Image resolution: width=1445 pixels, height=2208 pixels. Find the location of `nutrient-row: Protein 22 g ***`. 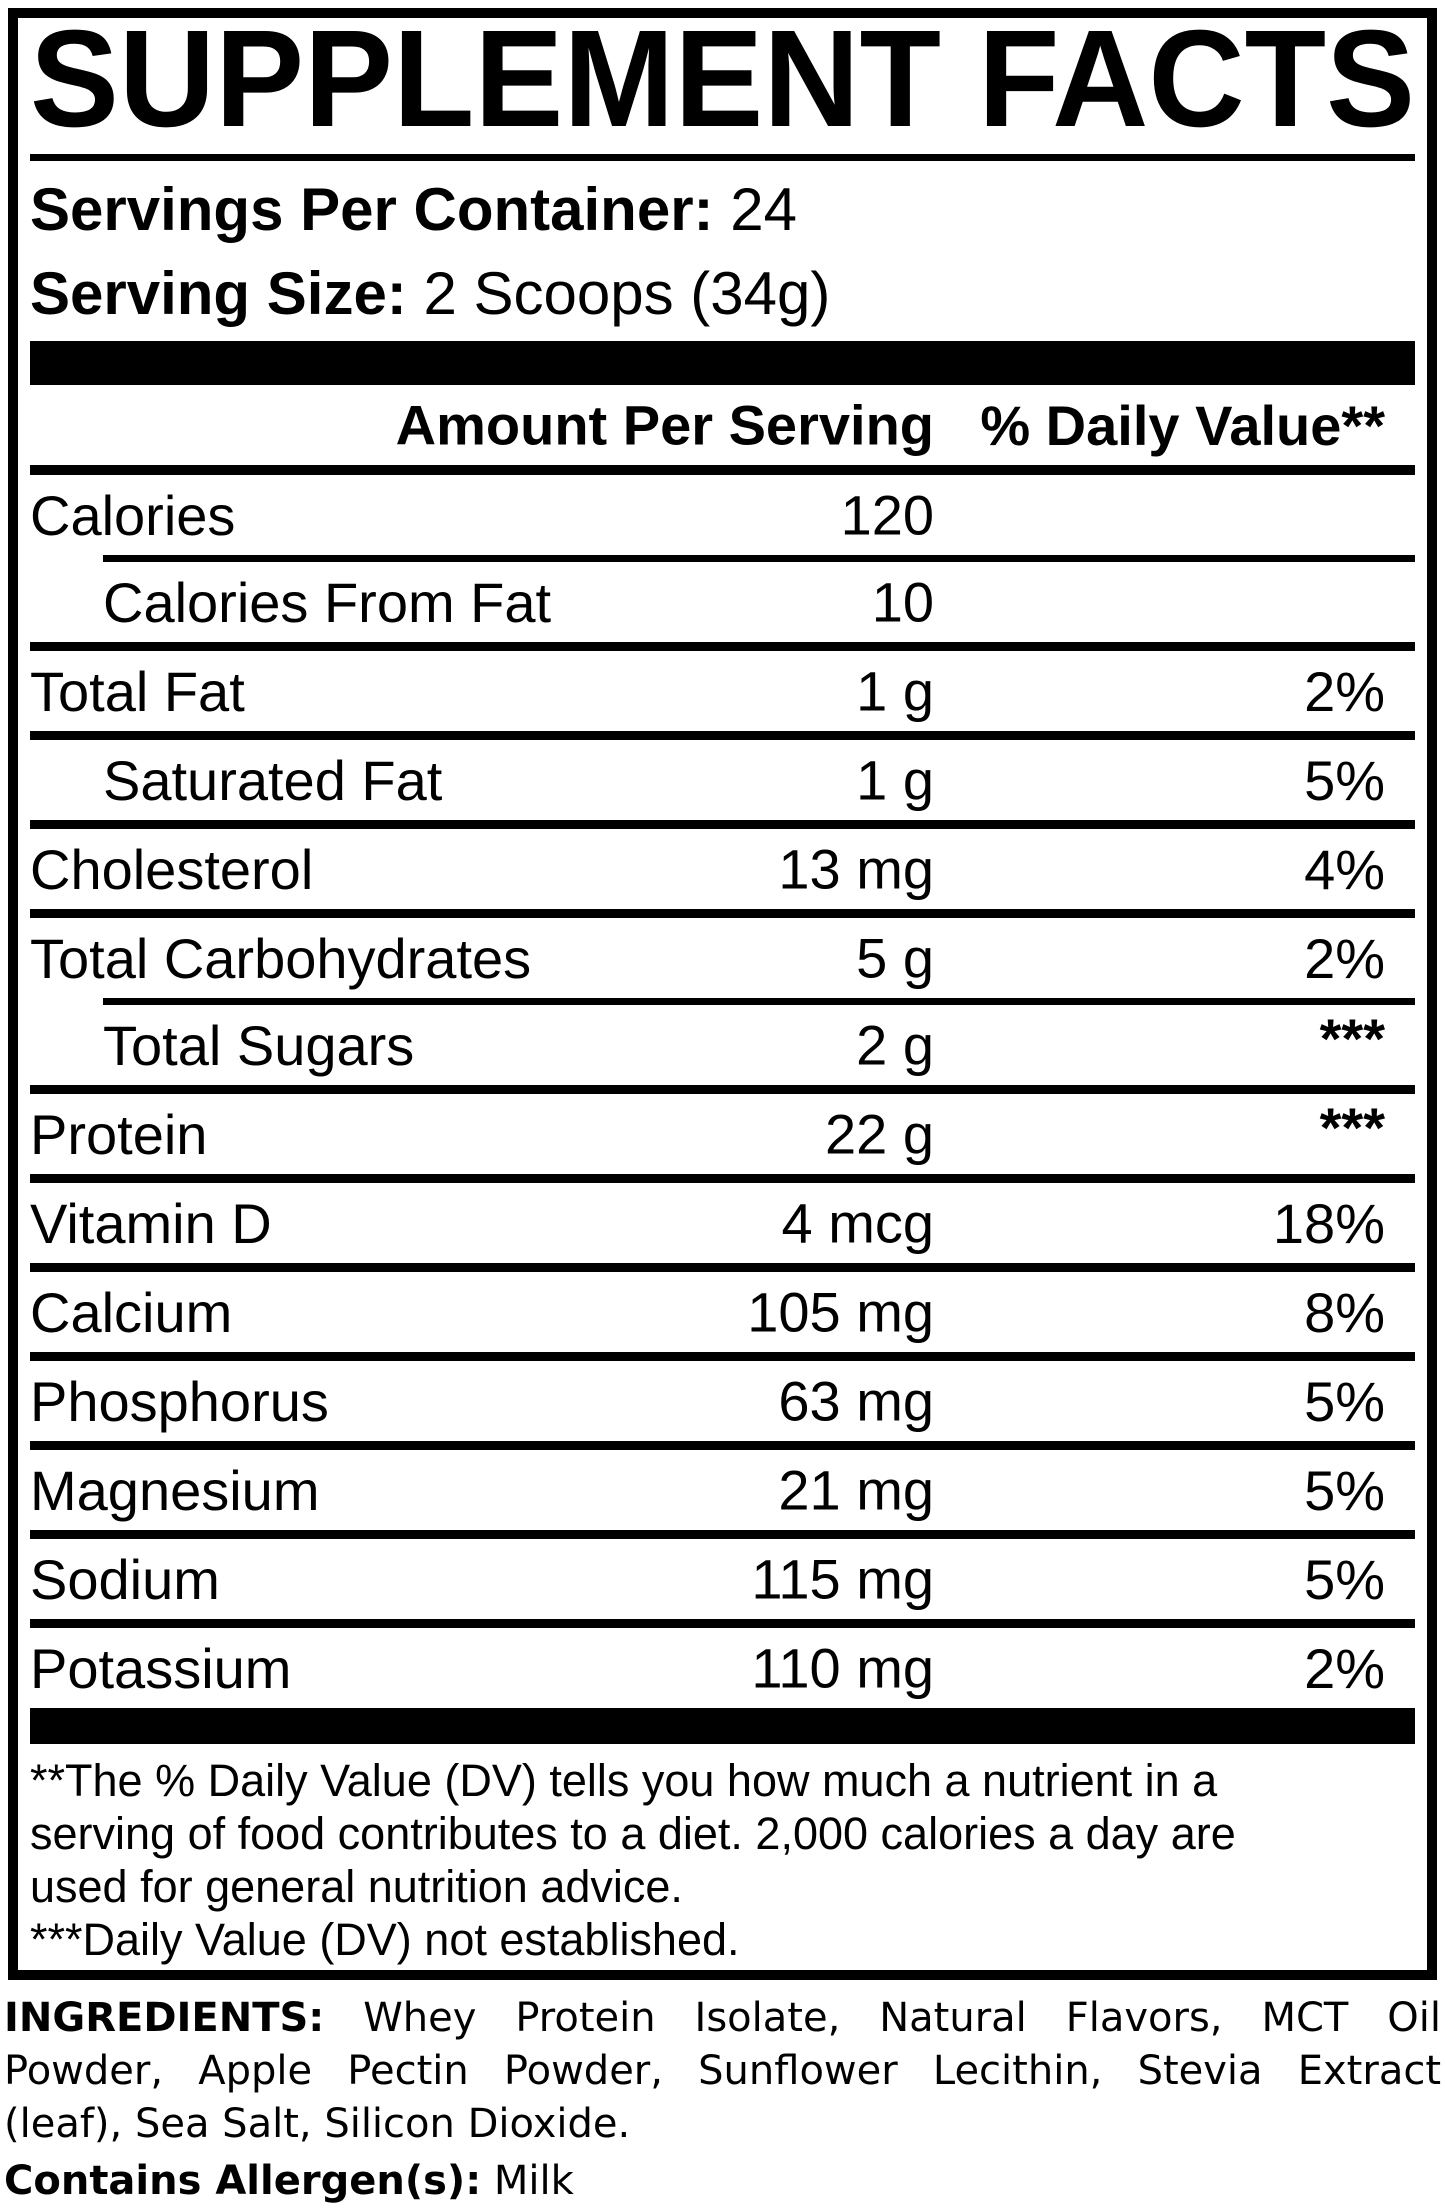

nutrient-row: Protein 22 g *** is located at coordinates (722, 1134).